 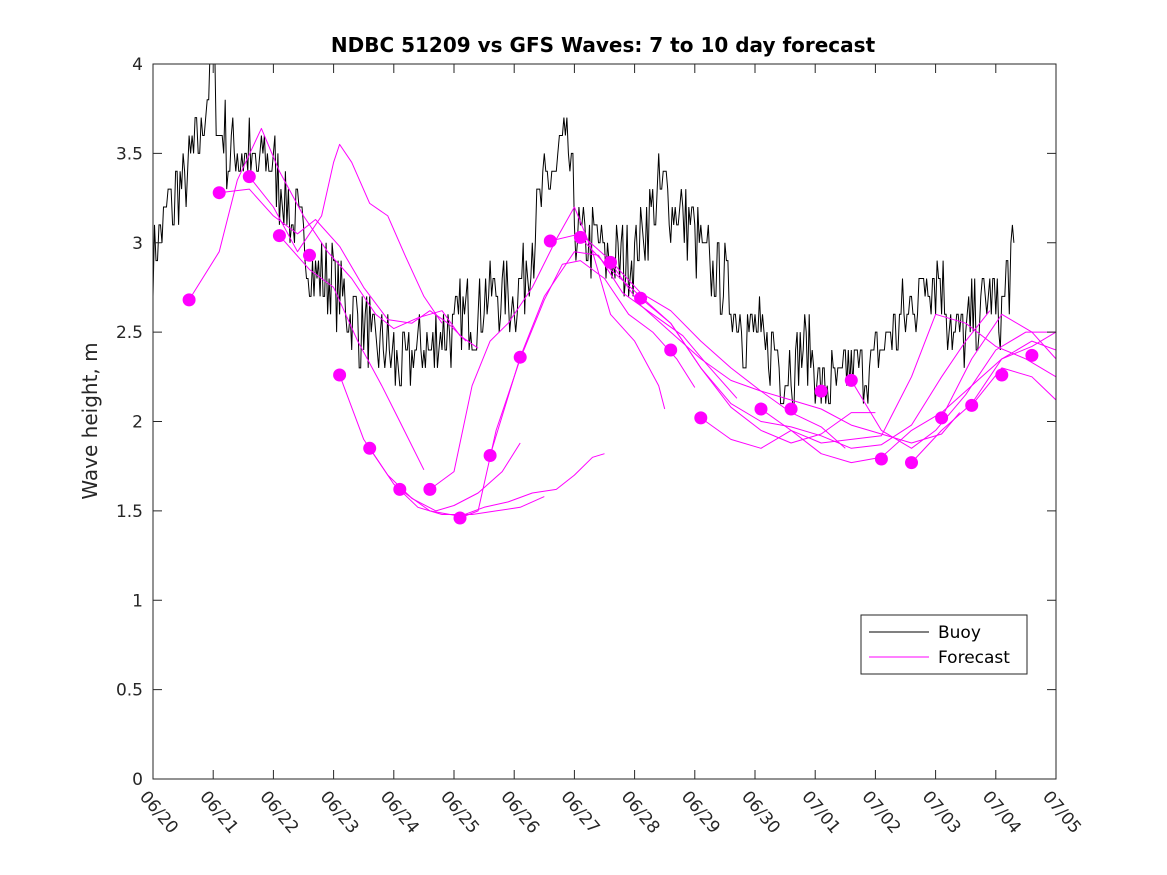 What do you see at coordinates (519, 812) in the screenshot?
I see `x-tick-label: 06/26` at bounding box center [519, 812].